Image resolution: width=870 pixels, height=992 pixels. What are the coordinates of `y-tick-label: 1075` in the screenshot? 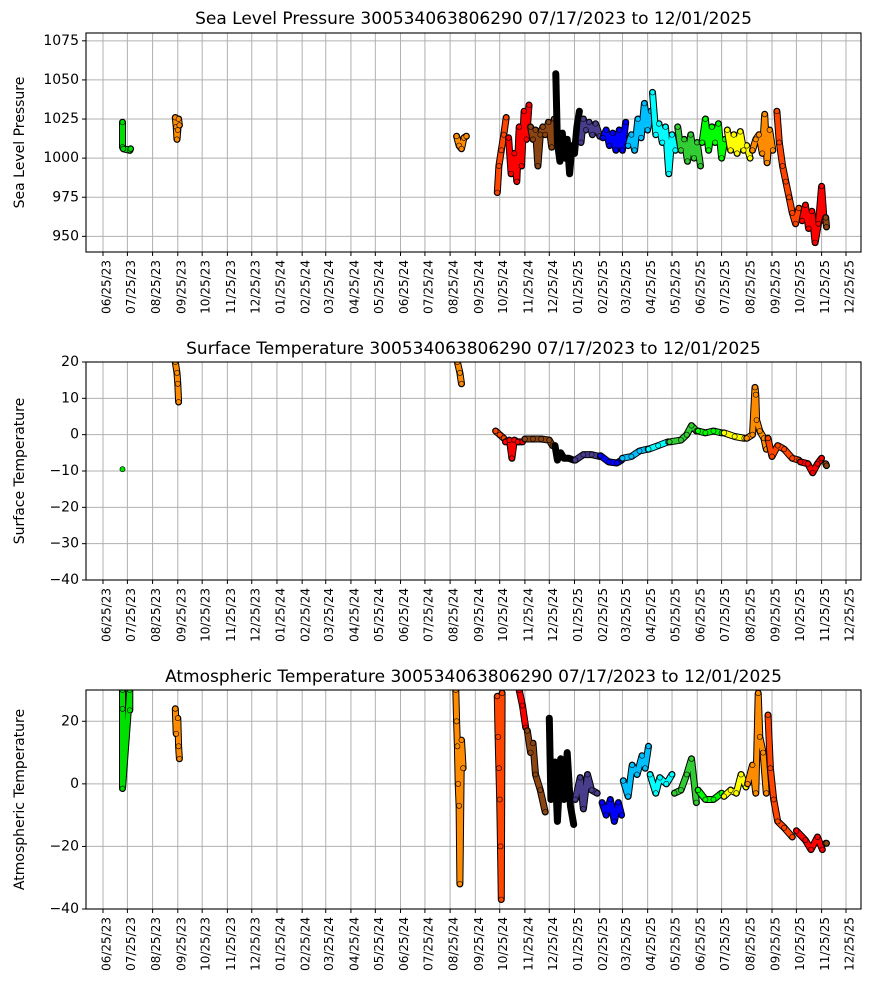 It's located at (61, 41).